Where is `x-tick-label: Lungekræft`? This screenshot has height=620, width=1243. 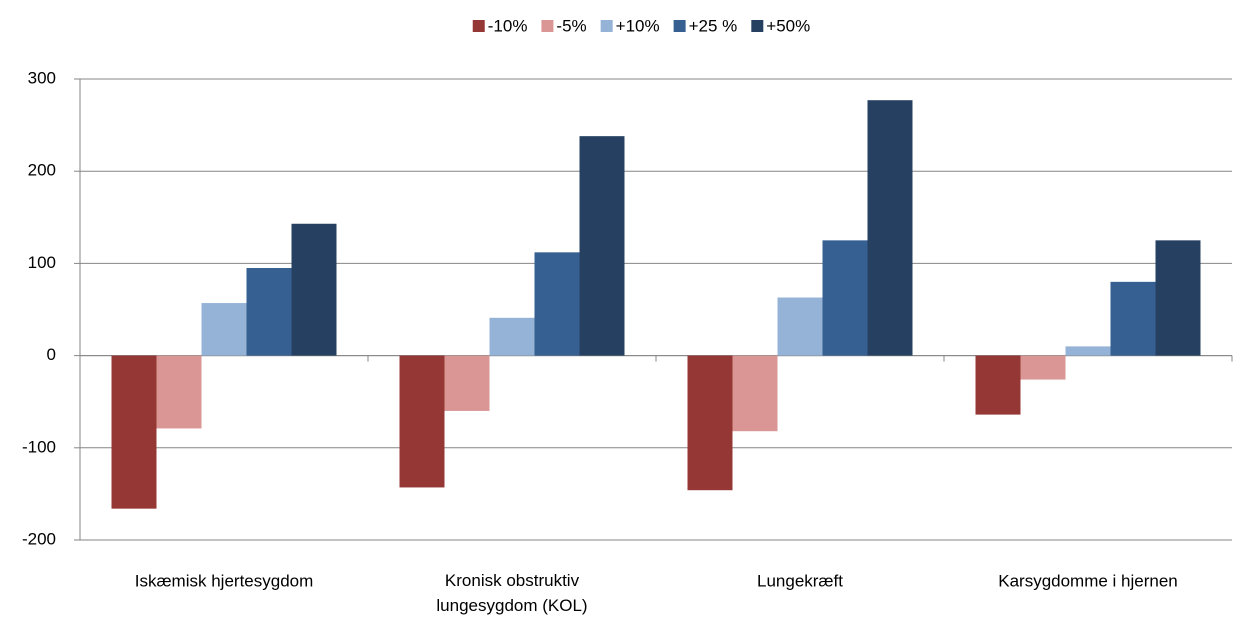 x-tick-label: Lungekræft is located at coordinates (800, 580).